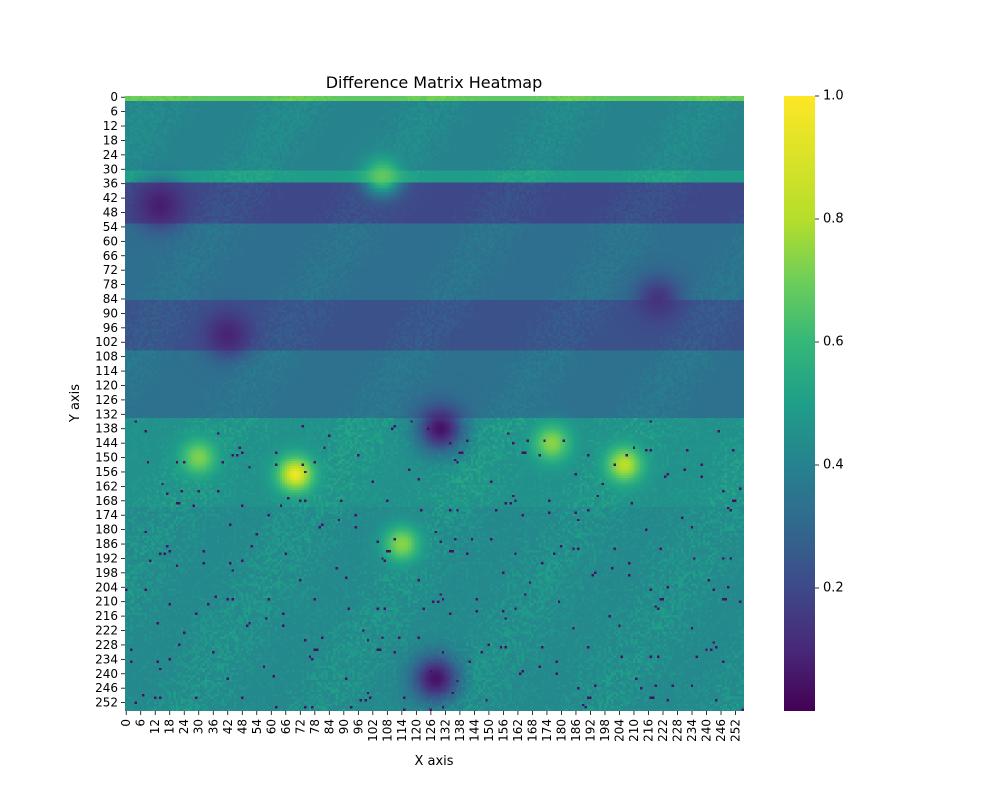 The image size is (1000, 804). I want to click on y-tick-label: 162, so click(106, 486).